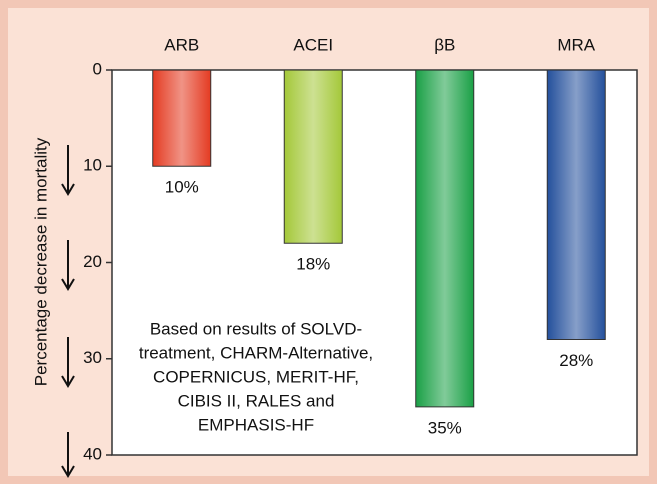 The image size is (657, 484). What do you see at coordinates (182, 187) in the screenshot?
I see `value-label: 10%` at bounding box center [182, 187].